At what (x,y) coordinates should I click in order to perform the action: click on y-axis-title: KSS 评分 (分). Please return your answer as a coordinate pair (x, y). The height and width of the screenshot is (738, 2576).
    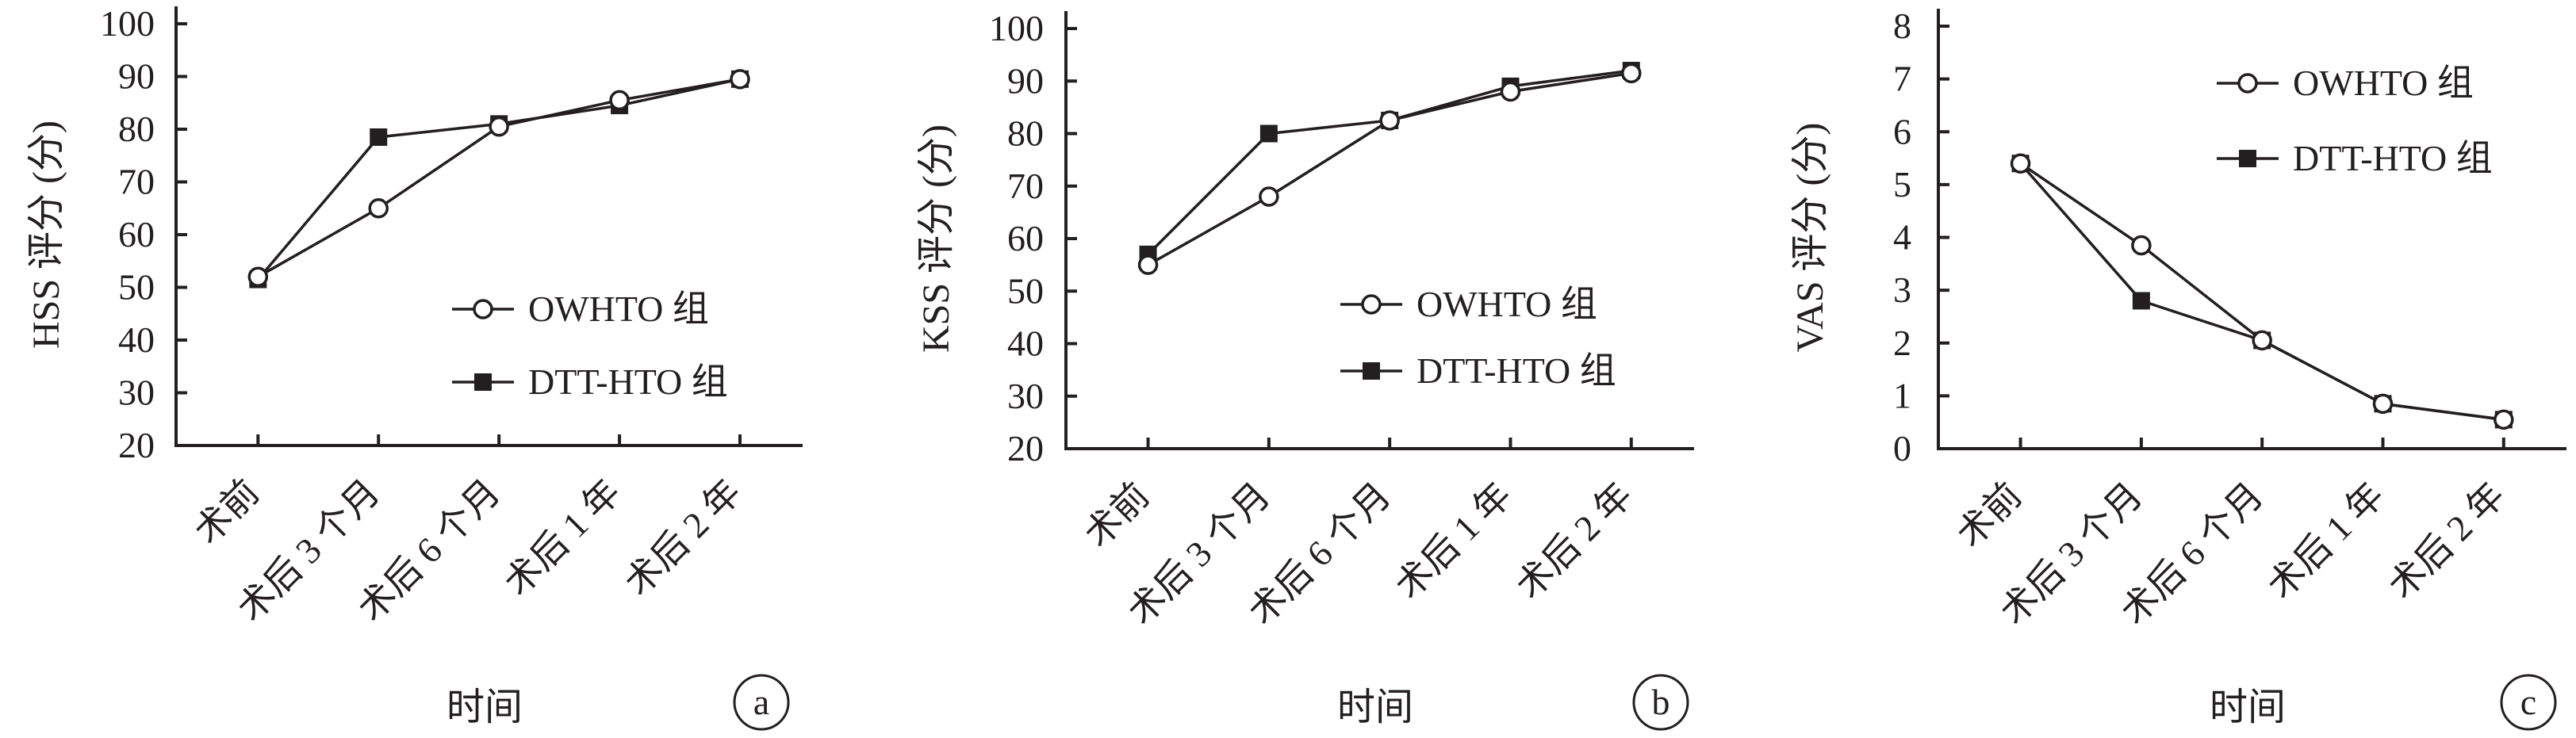
    Looking at the image, I should click on (936, 238).